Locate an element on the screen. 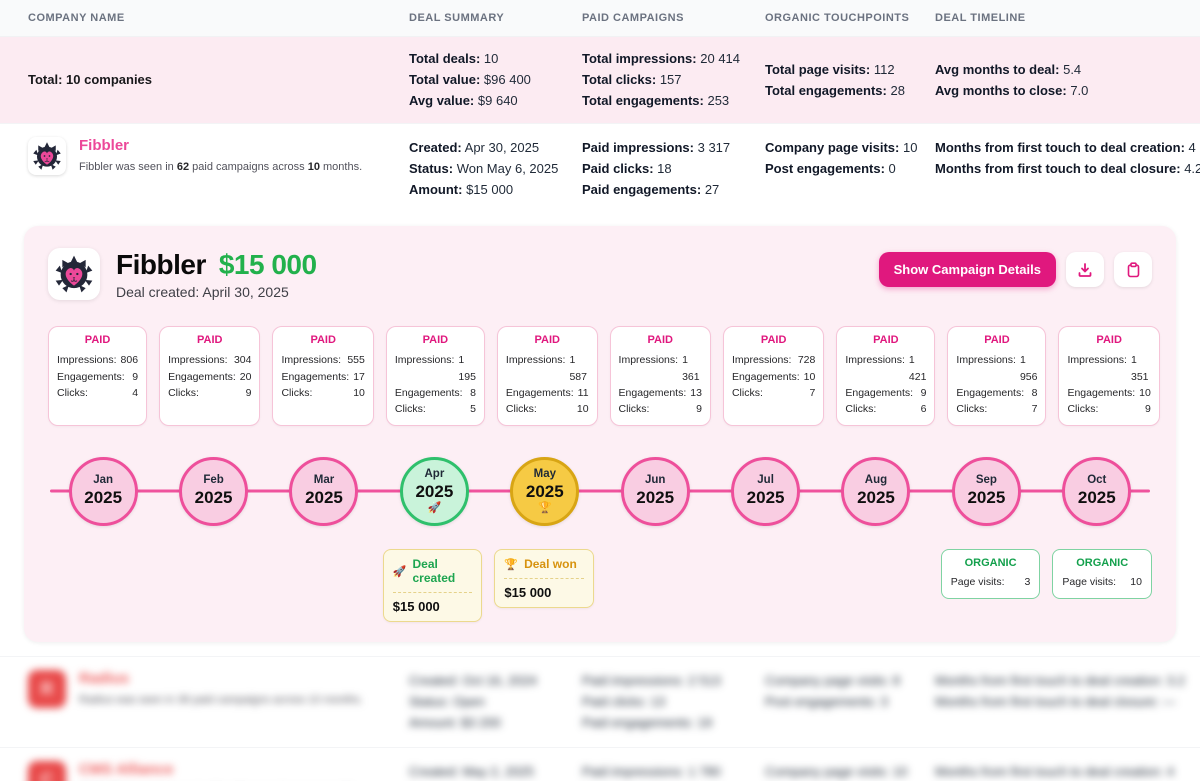  month-circle-oct: Oct 2025 is located at coordinates (1097, 491).